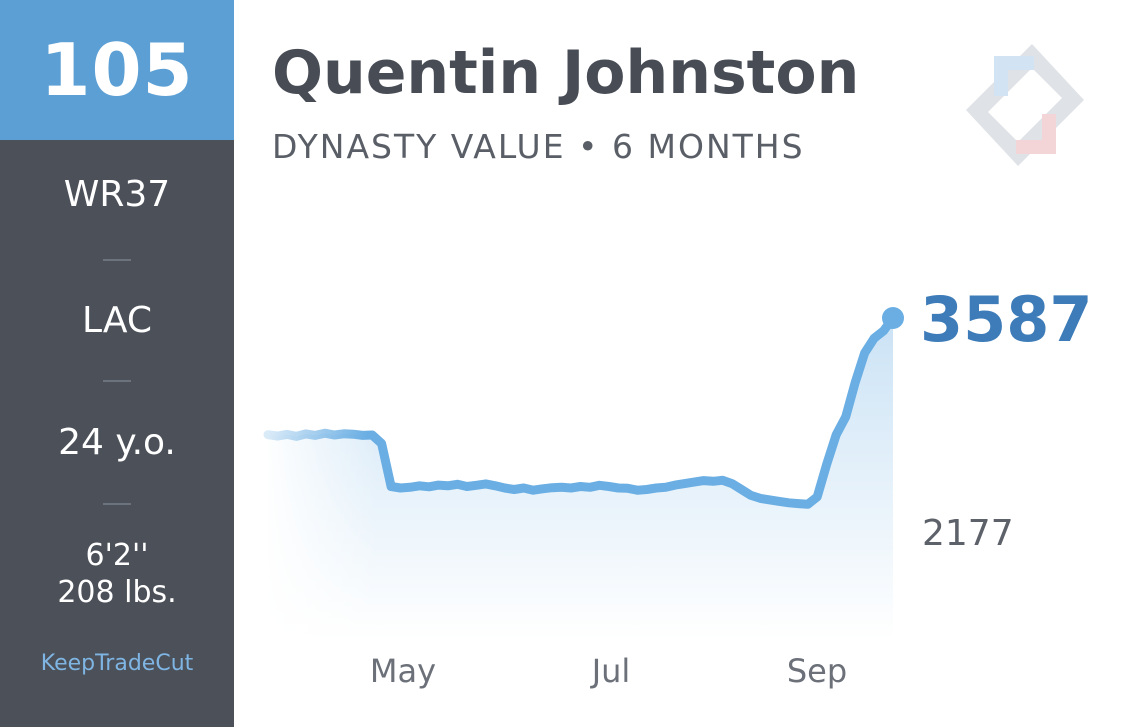 This screenshot has height=727, width=1124. What do you see at coordinates (117, 194) in the screenshot?
I see `position-rank: WR37` at bounding box center [117, 194].